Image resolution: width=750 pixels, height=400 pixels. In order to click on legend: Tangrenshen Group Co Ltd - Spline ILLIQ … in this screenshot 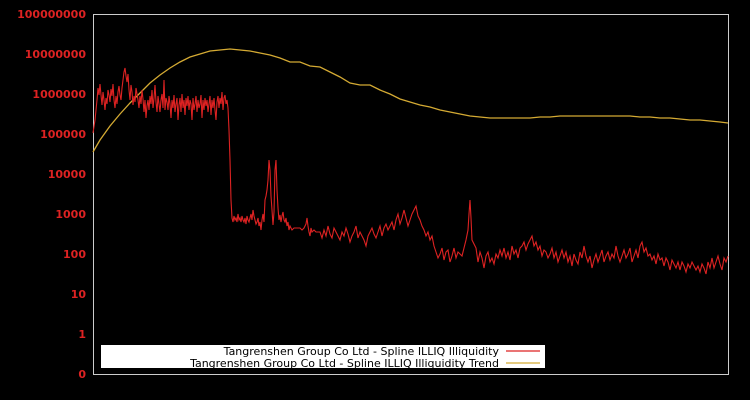, I will do `click(323, 357)`.